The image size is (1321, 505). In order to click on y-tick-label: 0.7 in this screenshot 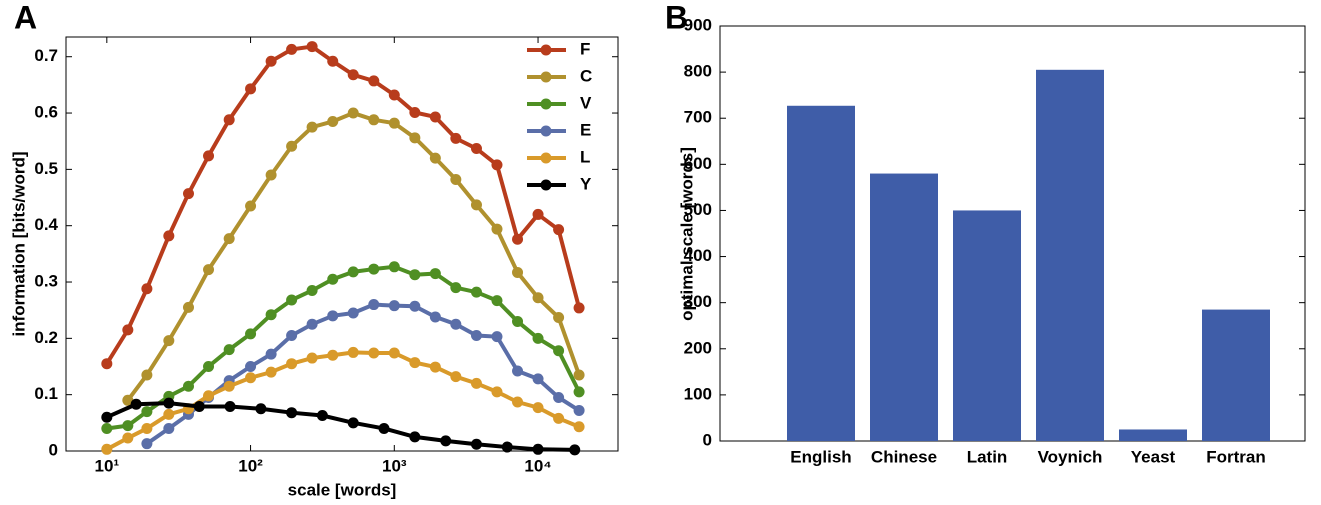, I will do `click(46, 55)`.